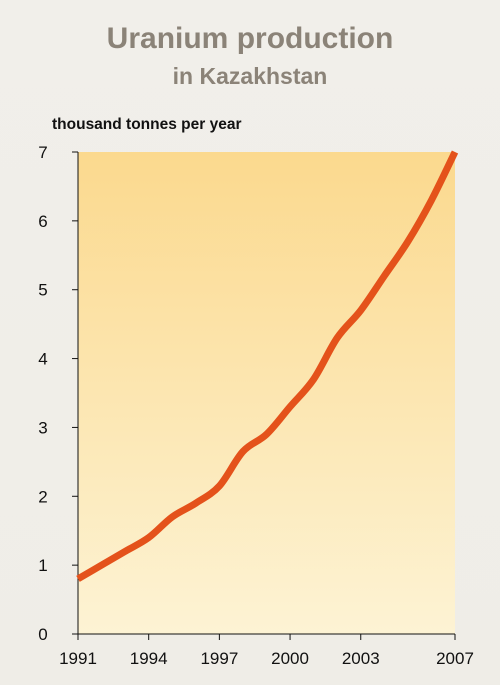  What do you see at coordinates (250, 76) in the screenshot?
I see `chart-subtitle: in Kazakhstan` at bounding box center [250, 76].